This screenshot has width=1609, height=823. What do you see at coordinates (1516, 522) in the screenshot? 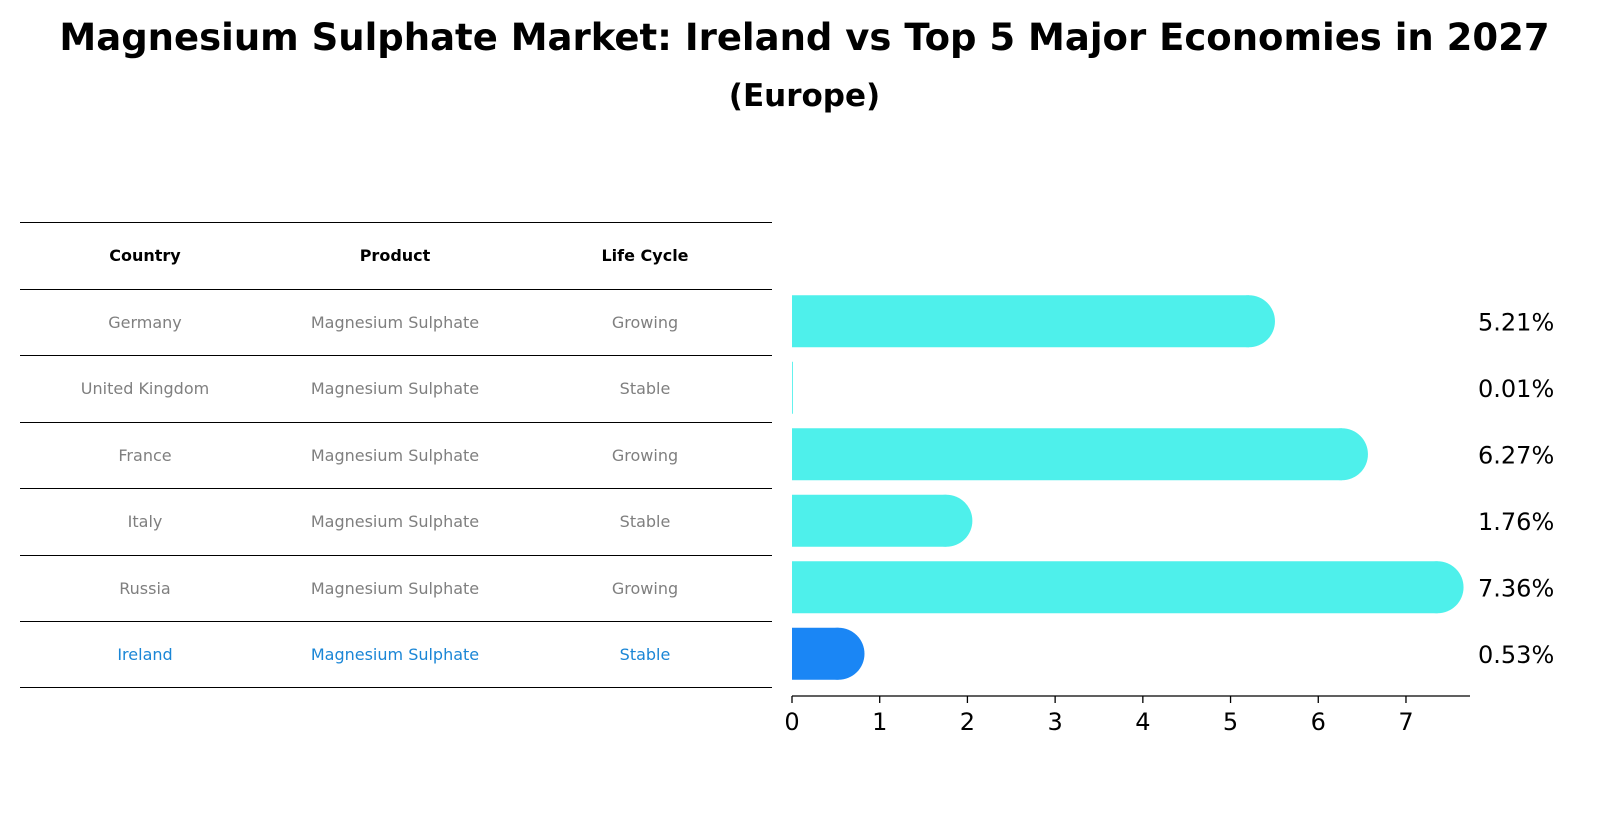
I see `value-label: 1.76%` at bounding box center [1516, 522].